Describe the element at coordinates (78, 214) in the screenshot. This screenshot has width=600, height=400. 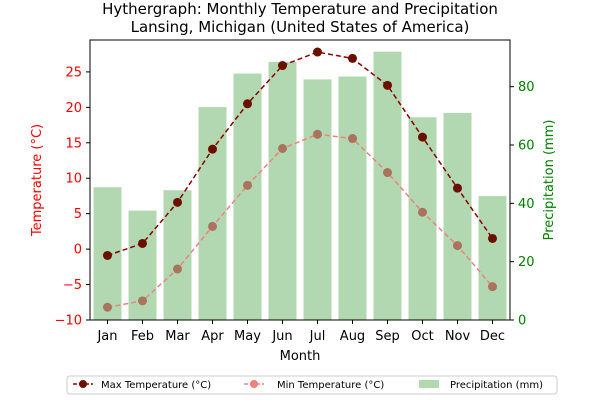
I see `left-y-tick-label: 5` at that location.